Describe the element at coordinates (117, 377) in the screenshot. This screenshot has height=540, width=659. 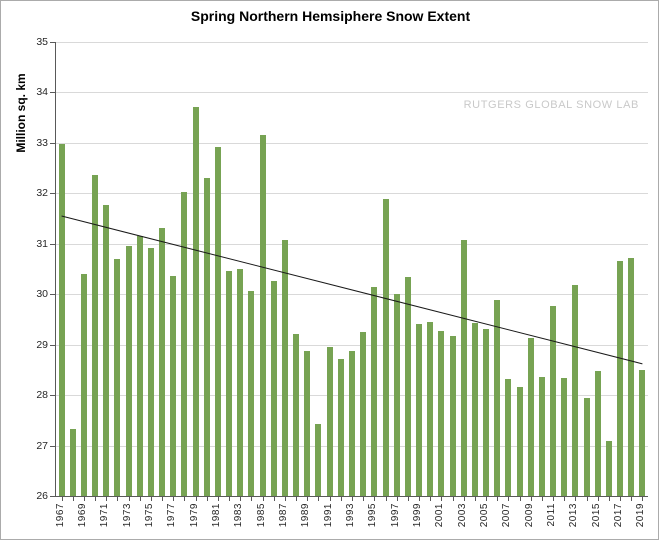
I see `bar-1972` at that location.